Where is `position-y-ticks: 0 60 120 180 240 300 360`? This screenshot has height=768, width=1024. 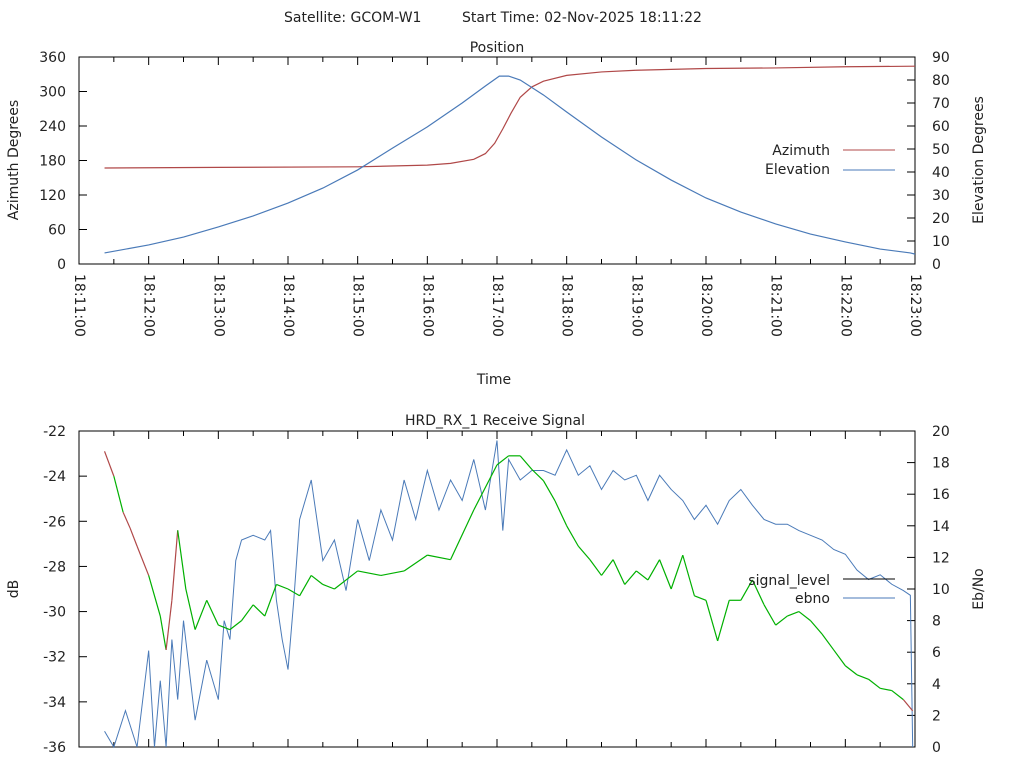 position-y-ticks: 0 60 120 180 240 300 360 is located at coordinates (63, 161).